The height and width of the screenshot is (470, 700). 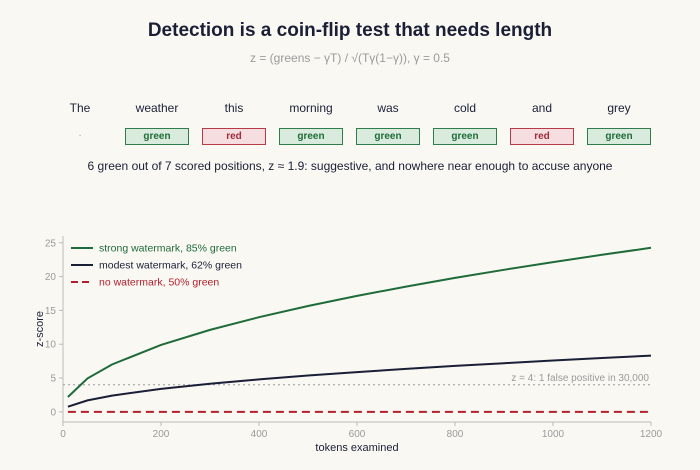 I want to click on threshold-label: z = 4: 1 false positive in 30,000, so click(x=580, y=378).